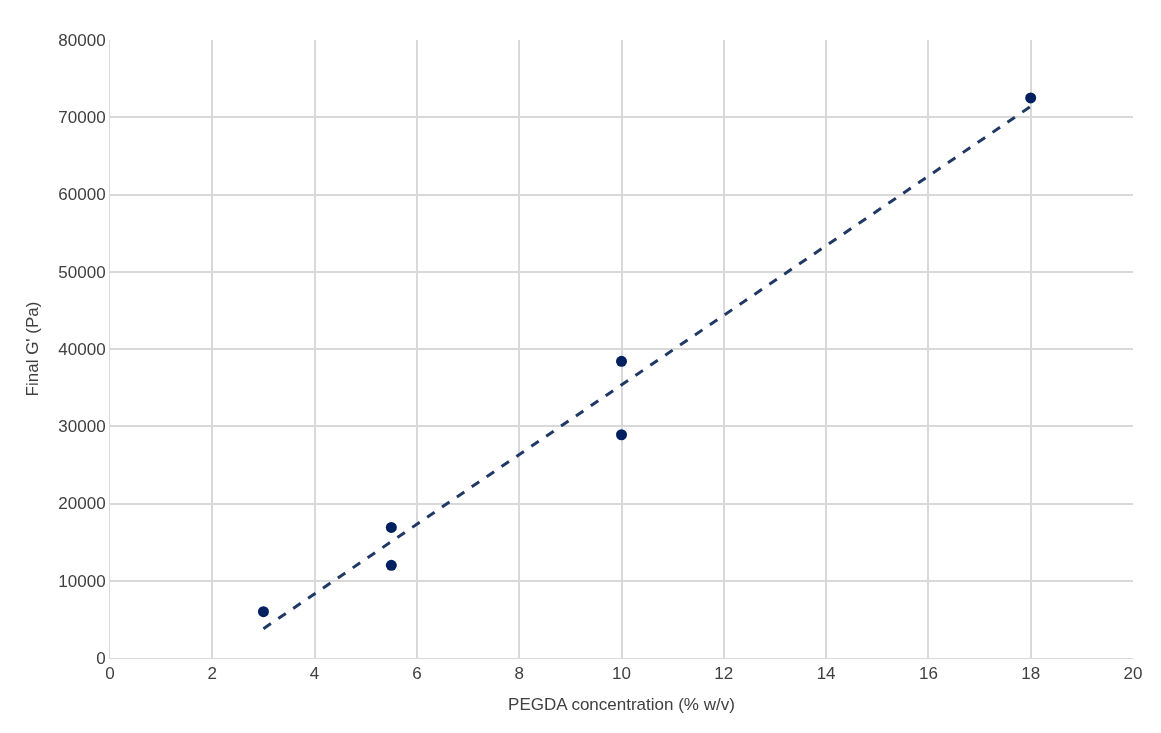  Describe the element at coordinates (724, 674) in the screenshot. I see `x-tick-label: 12` at that location.